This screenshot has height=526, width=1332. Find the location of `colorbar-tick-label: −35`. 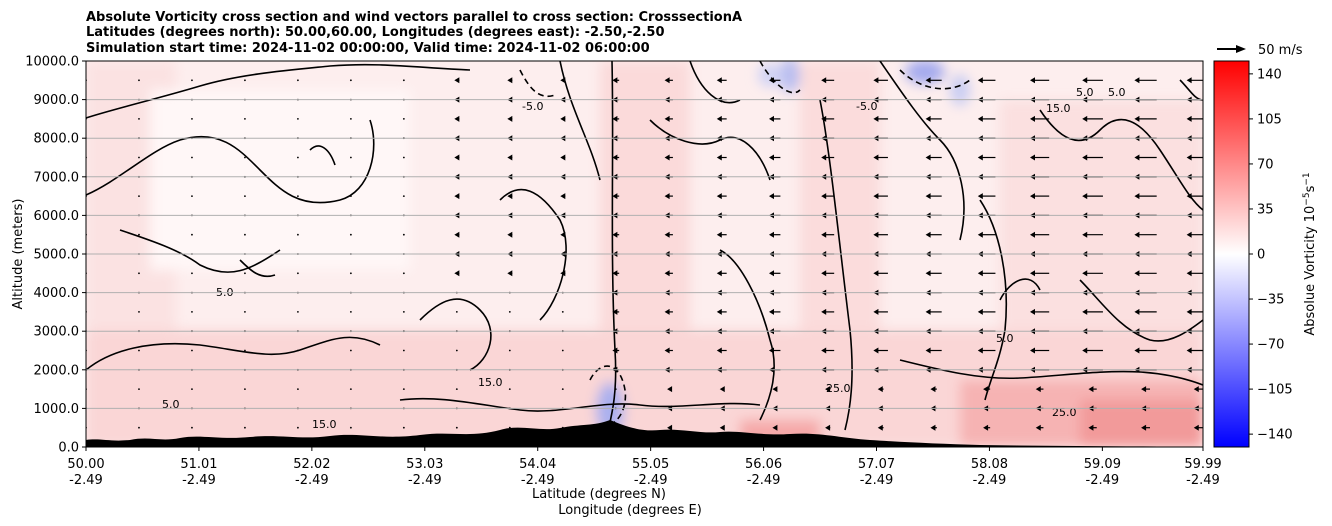

colorbar-tick-label: −35 is located at coordinates (1270, 300).